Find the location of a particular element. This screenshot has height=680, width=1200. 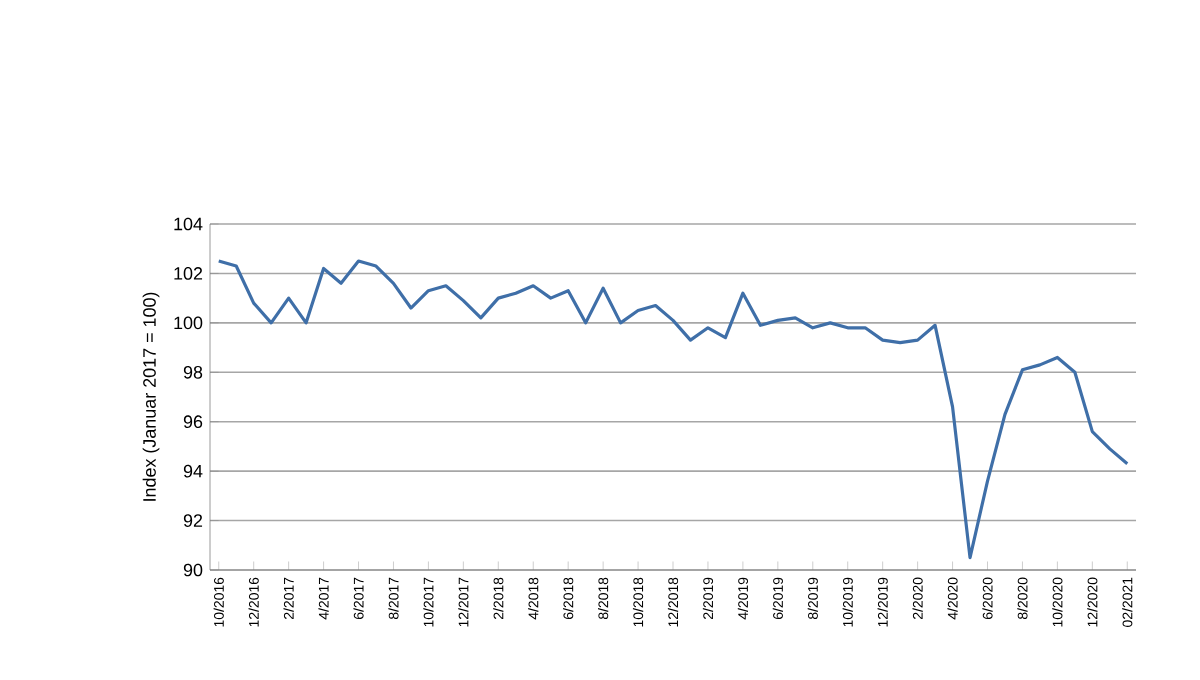

y-tick-label: 92 is located at coordinates (193, 520).